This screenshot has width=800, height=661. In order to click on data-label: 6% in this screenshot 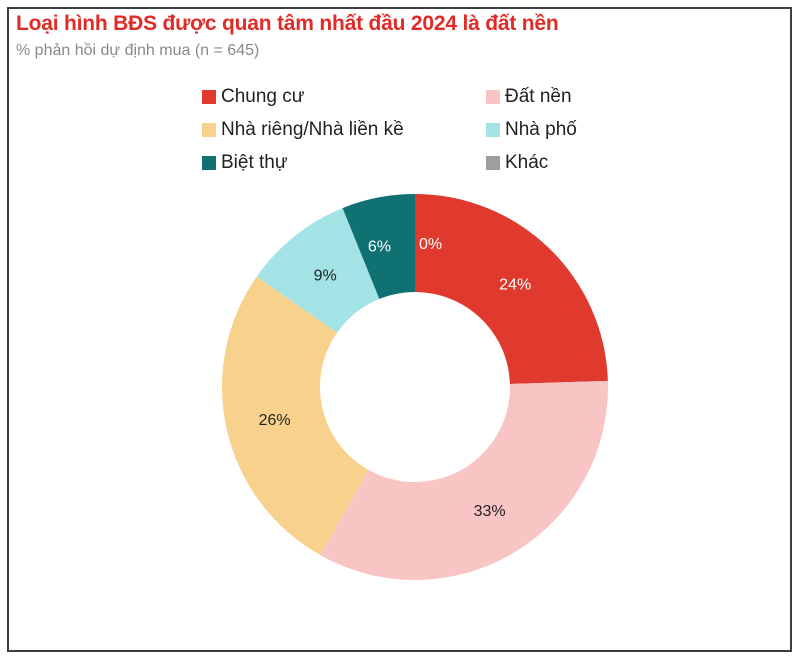, I will do `click(379, 247)`.